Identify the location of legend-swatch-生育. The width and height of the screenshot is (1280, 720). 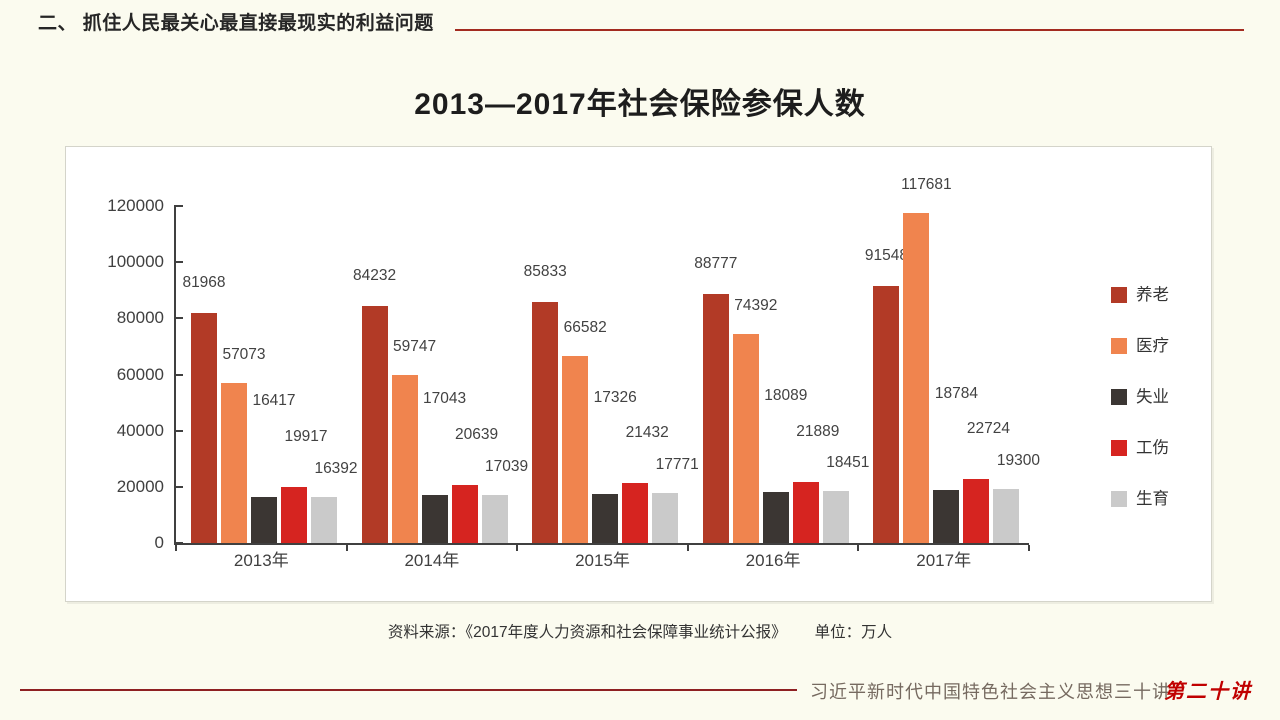
(1119, 499).